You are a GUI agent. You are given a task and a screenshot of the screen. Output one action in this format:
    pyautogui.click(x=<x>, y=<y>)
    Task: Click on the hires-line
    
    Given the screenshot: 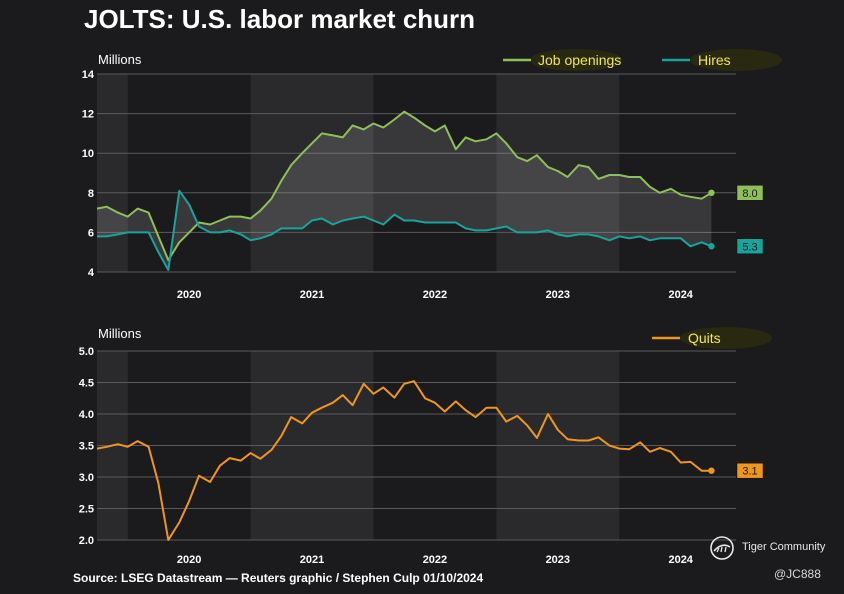 What is the action you would take?
    pyautogui.click(x=404, y=230)
    